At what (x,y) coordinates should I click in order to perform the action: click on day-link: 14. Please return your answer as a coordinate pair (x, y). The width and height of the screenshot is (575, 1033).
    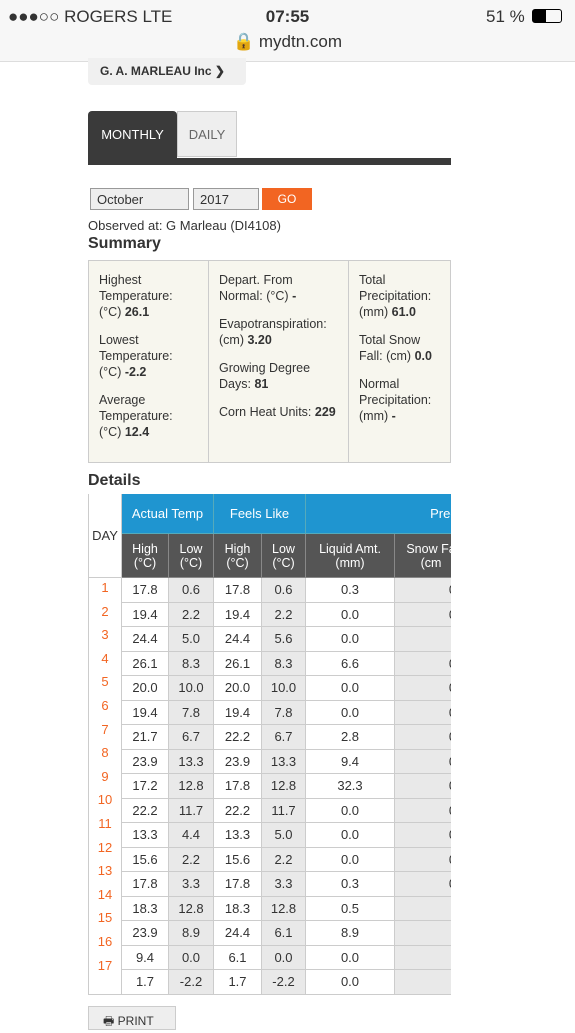
    Looking at the image, I should click on (105, 894).